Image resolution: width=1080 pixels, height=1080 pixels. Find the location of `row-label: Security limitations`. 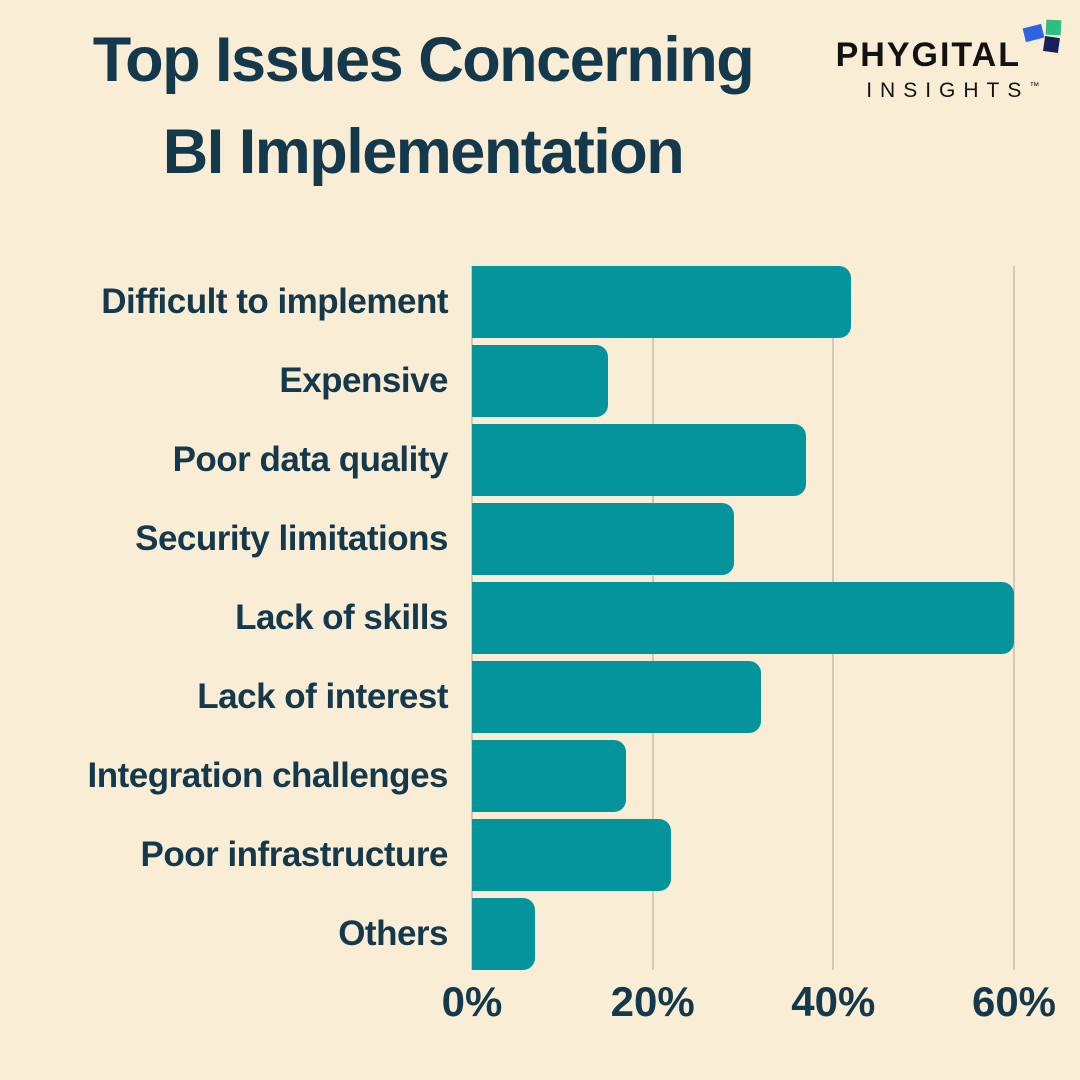

row-label: Security limitations is located at coordinates (291, 538).